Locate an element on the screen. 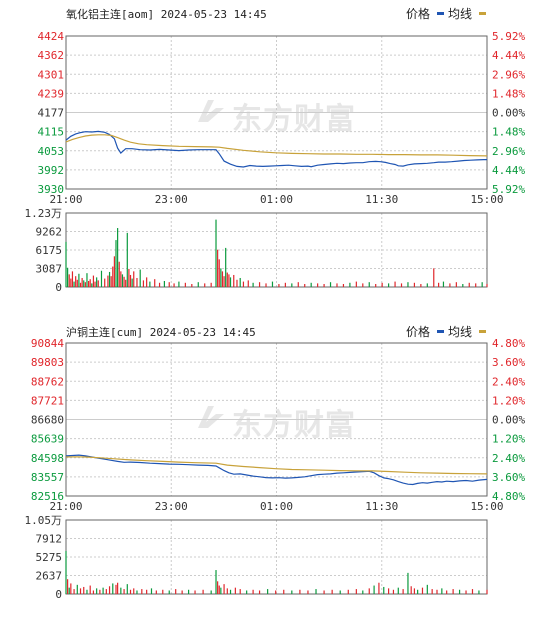 The image size is (546, 624). volume-tick-label: 6175 is located at coordinates (49, 250).